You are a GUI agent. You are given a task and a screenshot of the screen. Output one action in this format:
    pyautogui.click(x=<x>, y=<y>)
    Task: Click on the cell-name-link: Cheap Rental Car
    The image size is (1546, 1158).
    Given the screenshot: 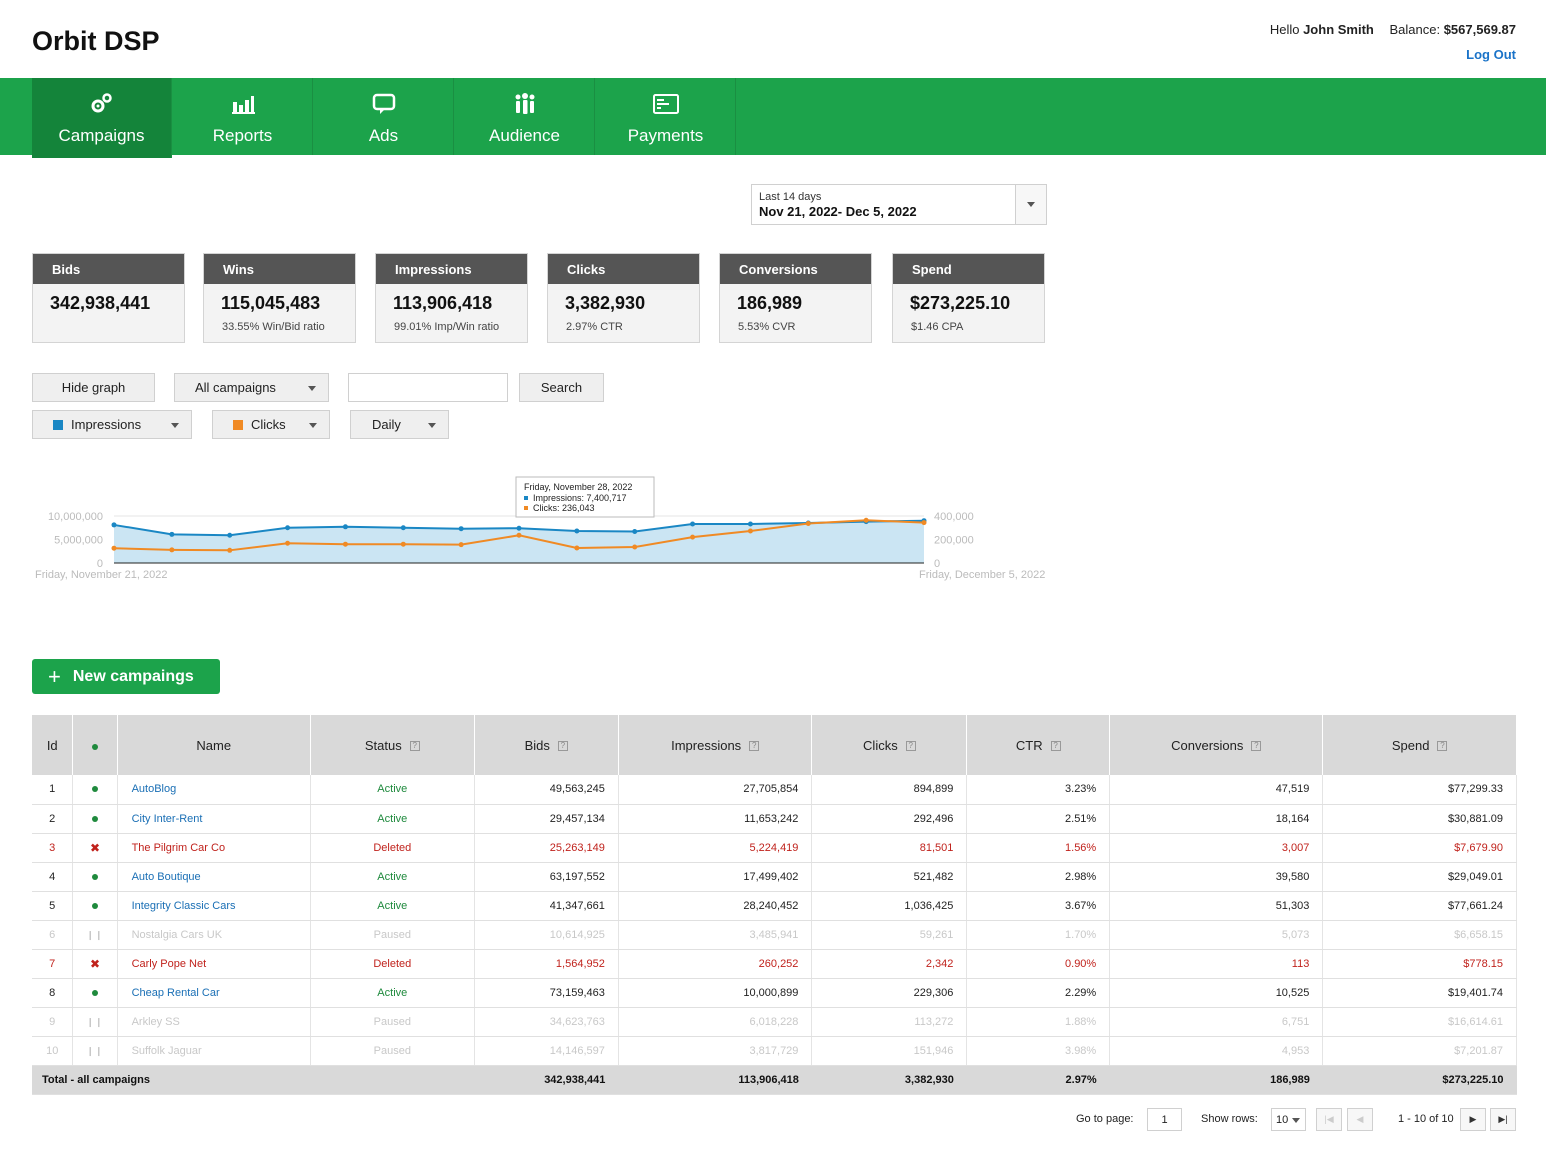 What is the action you would take?
    pyautogui.click(x=214, y=993)
    